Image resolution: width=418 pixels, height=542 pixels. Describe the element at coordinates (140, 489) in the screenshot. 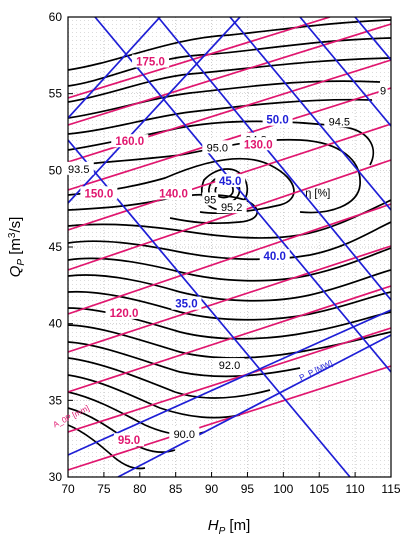

I see `x-tick-label: 80` at that location.